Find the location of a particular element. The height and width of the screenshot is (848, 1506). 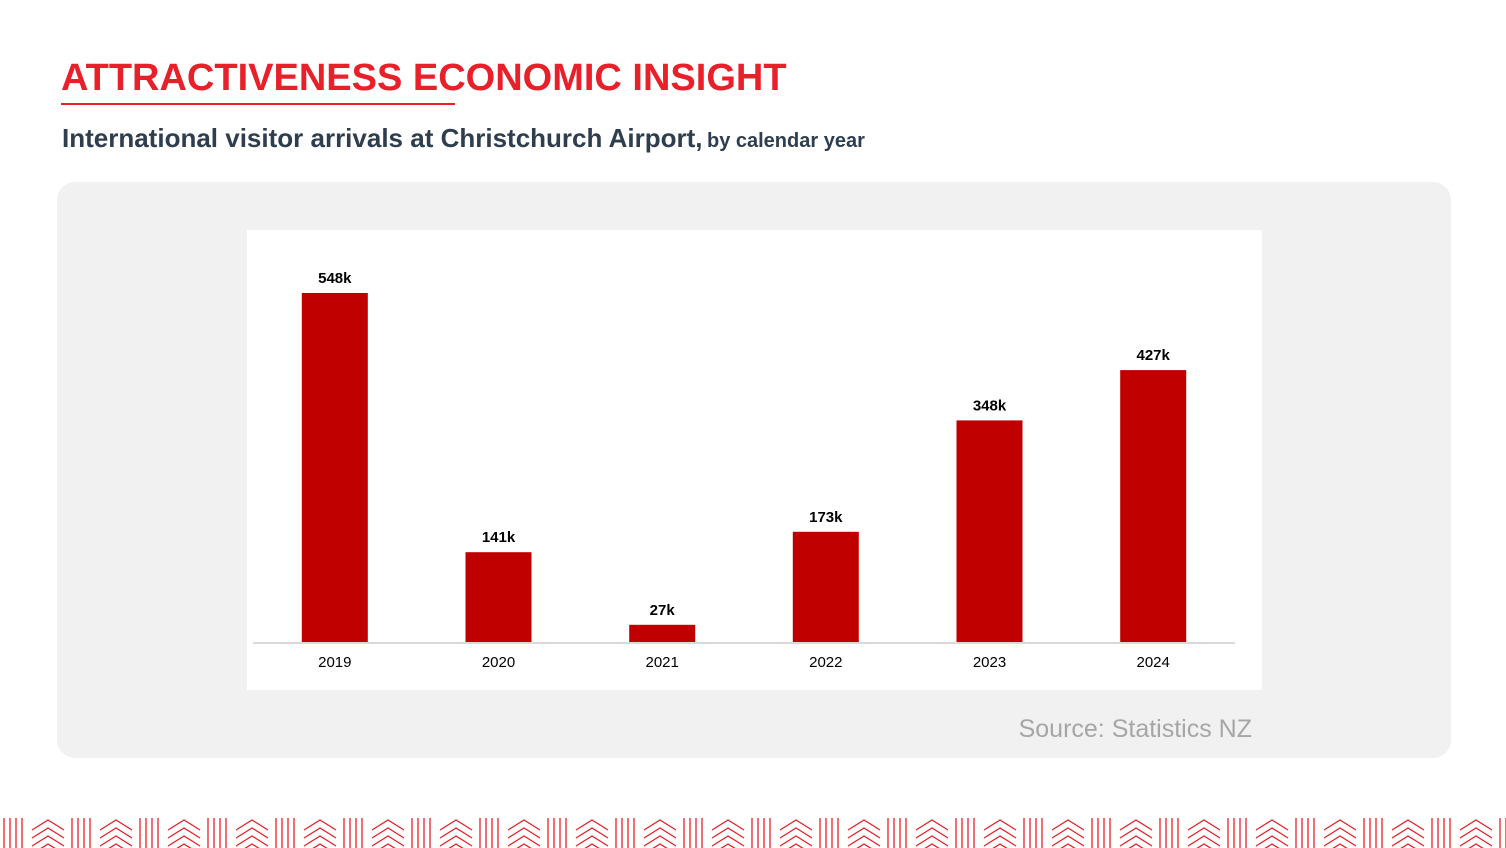

x-tick-label-2021: 2021 is located at coordinates (662, 662).